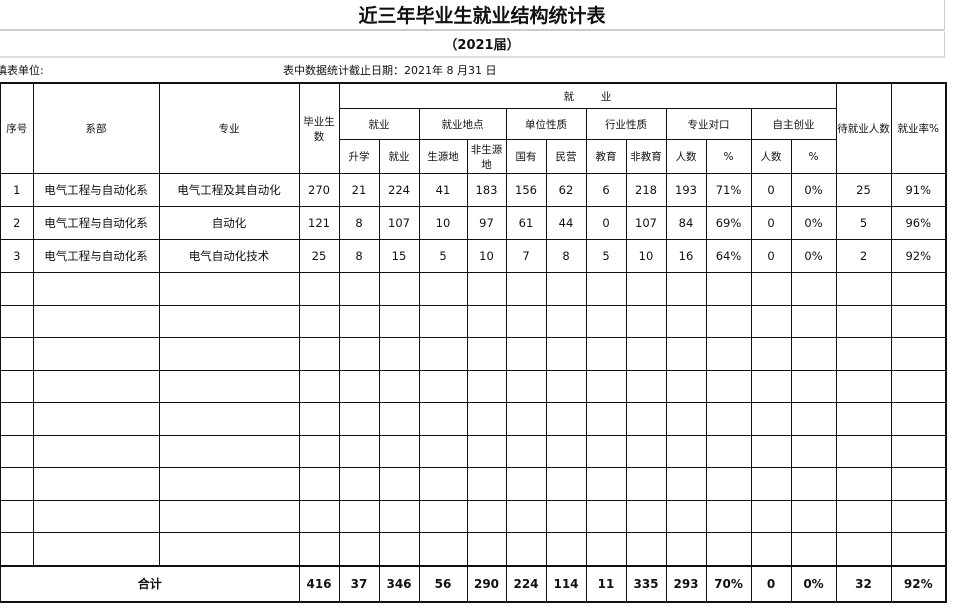 The height and width of the screenshot is (613, 960). What do you see at coordinates (813, 156) in the screenshot?
I see `header-pct2: %` at bounding box center [813, 156].